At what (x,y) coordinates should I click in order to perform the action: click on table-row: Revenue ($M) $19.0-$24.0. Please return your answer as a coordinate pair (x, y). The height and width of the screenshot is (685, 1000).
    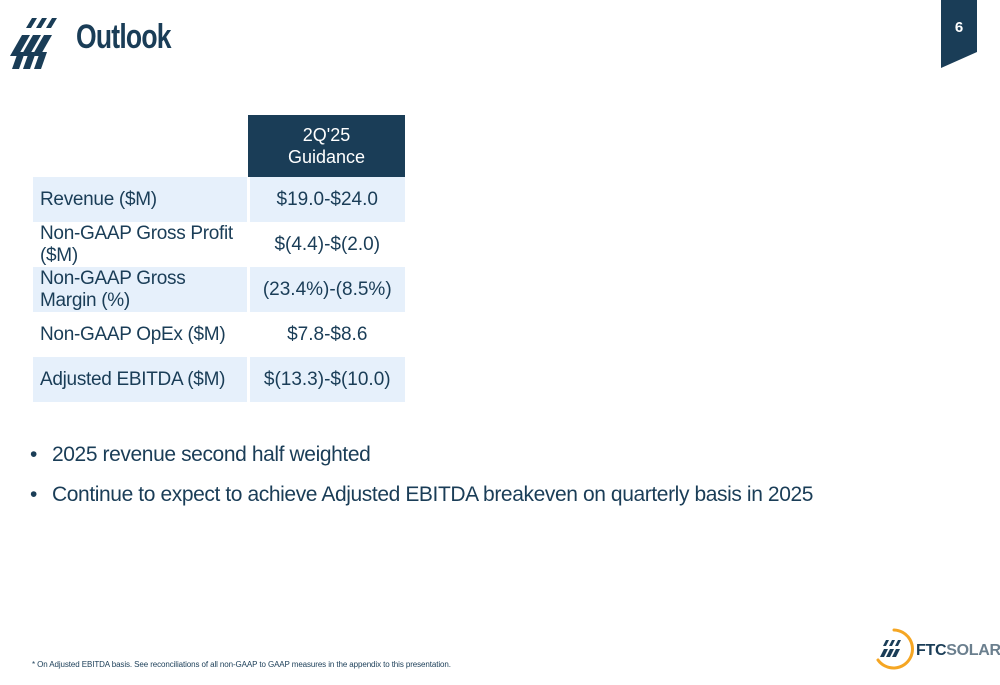
    Looking at the image, I should click on (219, 199).